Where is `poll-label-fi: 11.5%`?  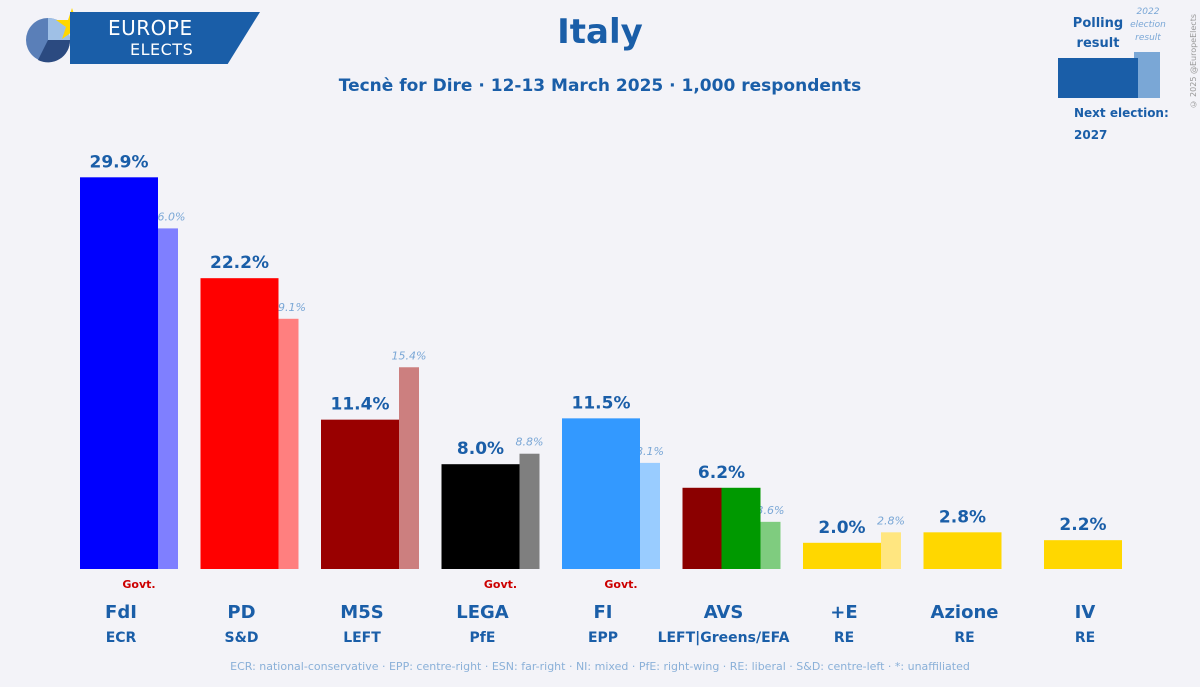 poll-label-fi: 11.5% is located at coordinates (601, 403).